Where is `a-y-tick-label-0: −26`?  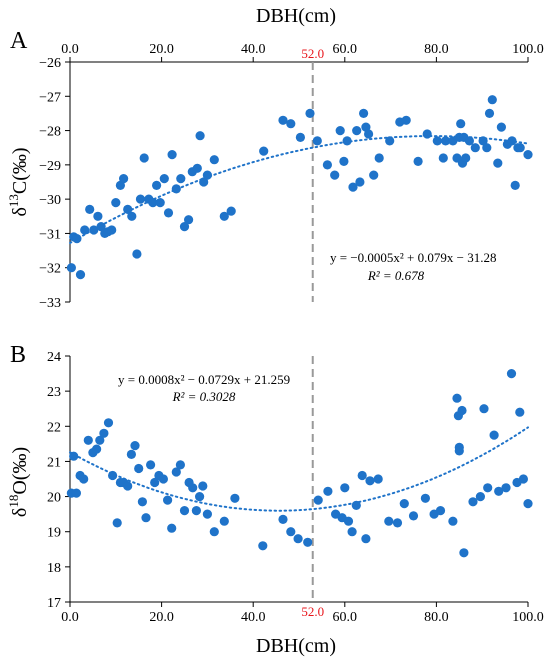
a-y-tick-label-0: −26 is located at coordinates (50, 63).